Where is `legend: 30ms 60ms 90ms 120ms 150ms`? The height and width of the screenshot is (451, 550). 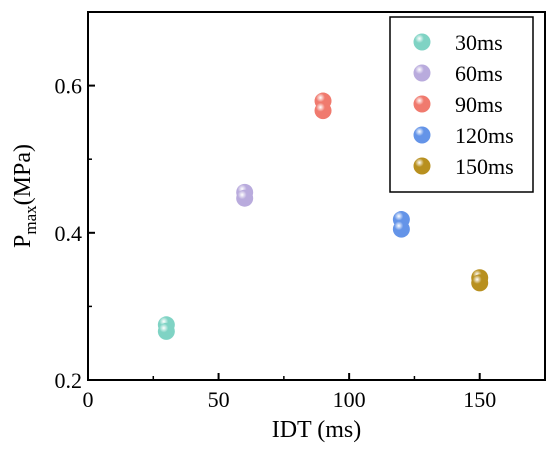
legend: 30ms 60ms 90ms 120ms 150ms is located at coordinates (461, 104).